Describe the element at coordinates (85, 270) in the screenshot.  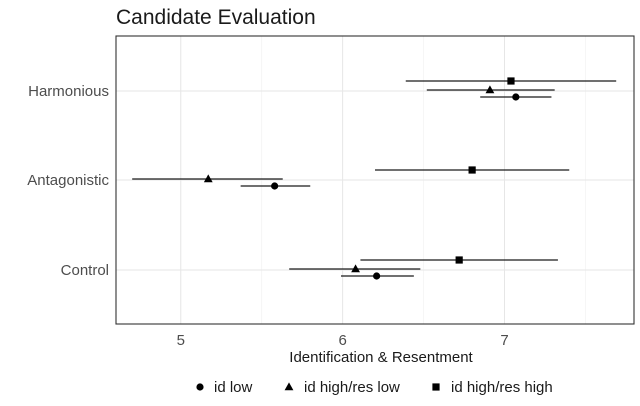
I see `y-tick-label: Control` at that location.